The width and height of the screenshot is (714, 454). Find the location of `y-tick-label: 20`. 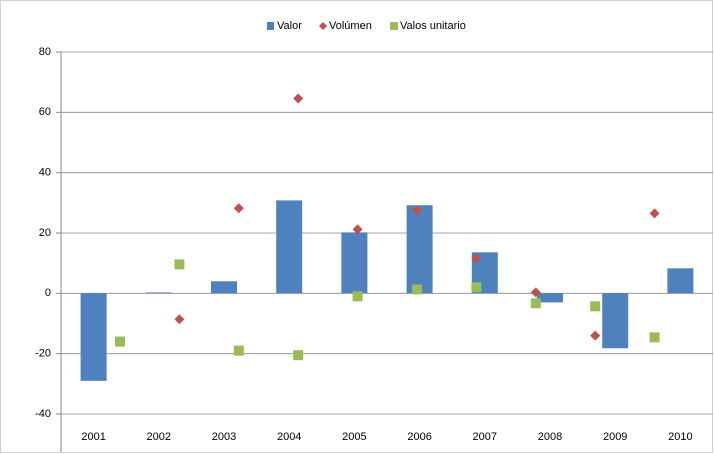

y-tick-label: 20 is located at coordinates (45, 233).